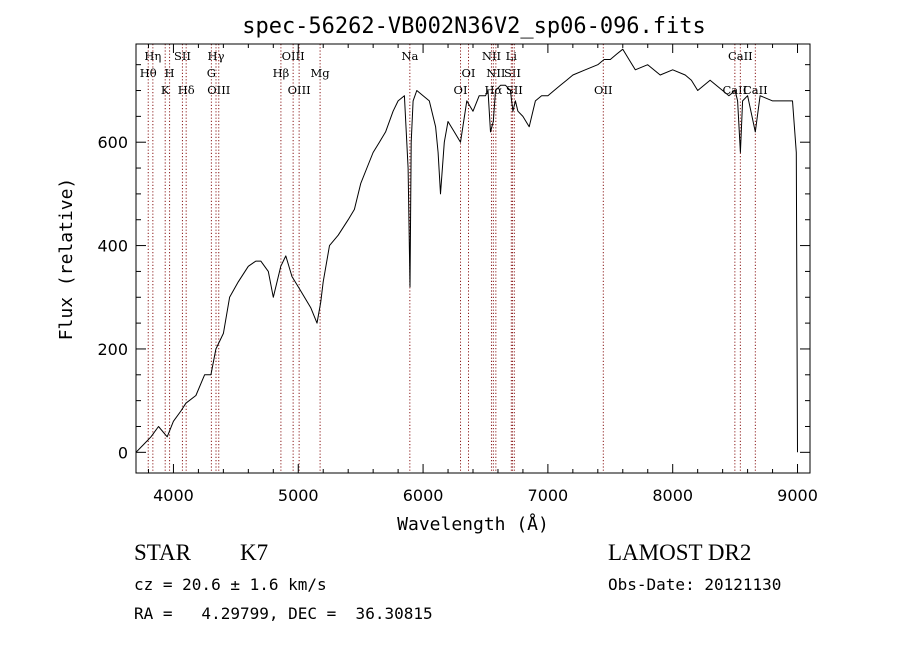  Describe the element at coordinates (230, 584) in the screenshot. I see `redshift-info: cz = 20.6 ± 1.6 km/s` at that location.